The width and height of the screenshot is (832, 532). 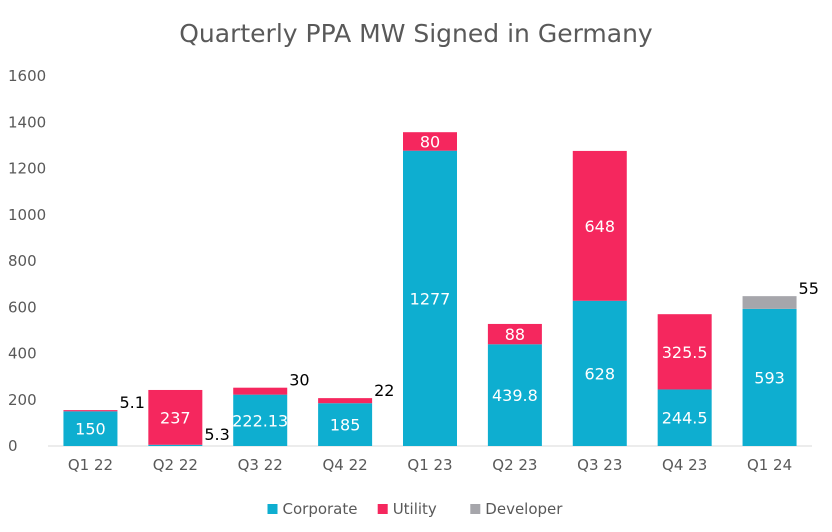 What do you see at coordinates (175, 465) in the screenshot?
I see `x-tick-label: Q2 22` at bounding box center [175, 465].